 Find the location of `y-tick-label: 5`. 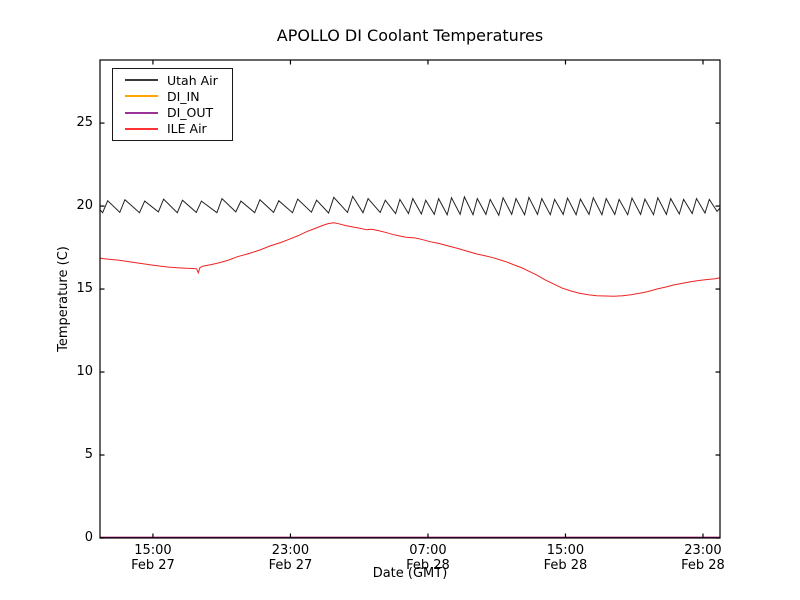

y-tick-label: 5 is located at coordinates (88, 454).